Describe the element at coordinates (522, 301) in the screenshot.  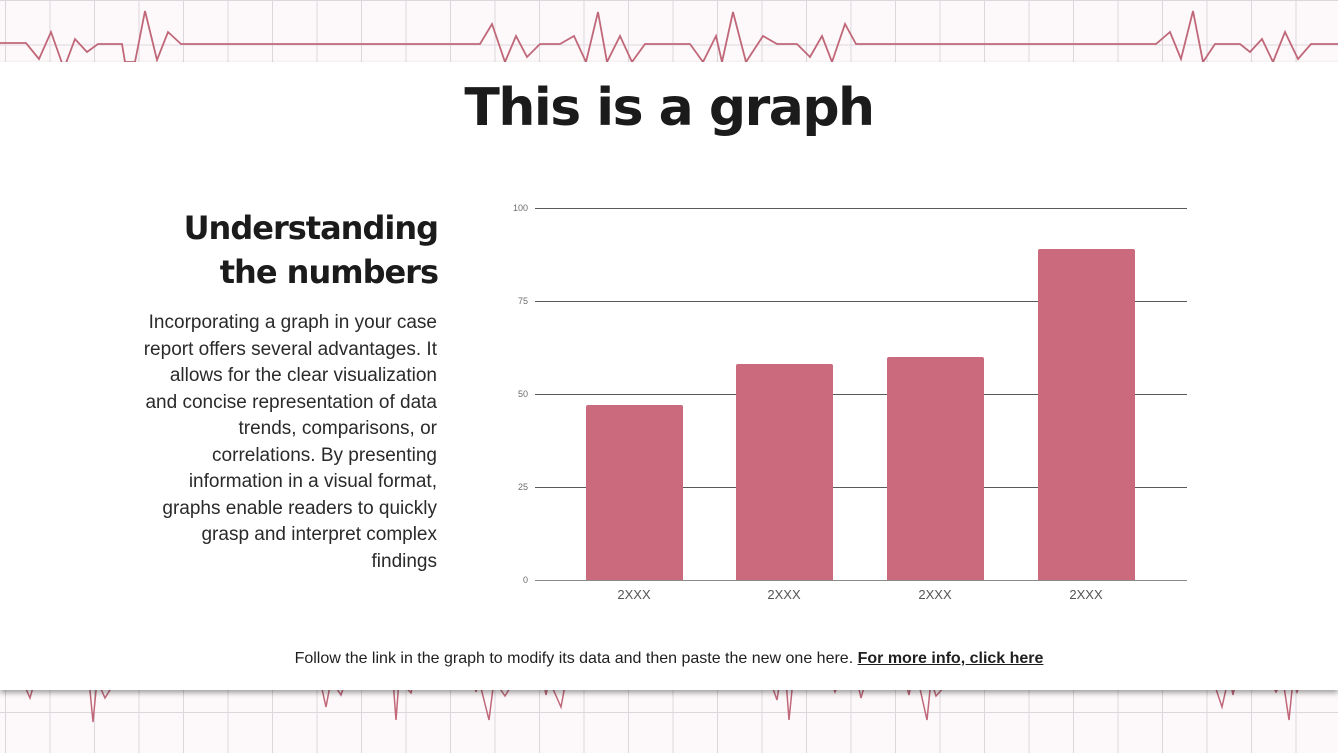
I see `y-tick-75: 75` at that location.